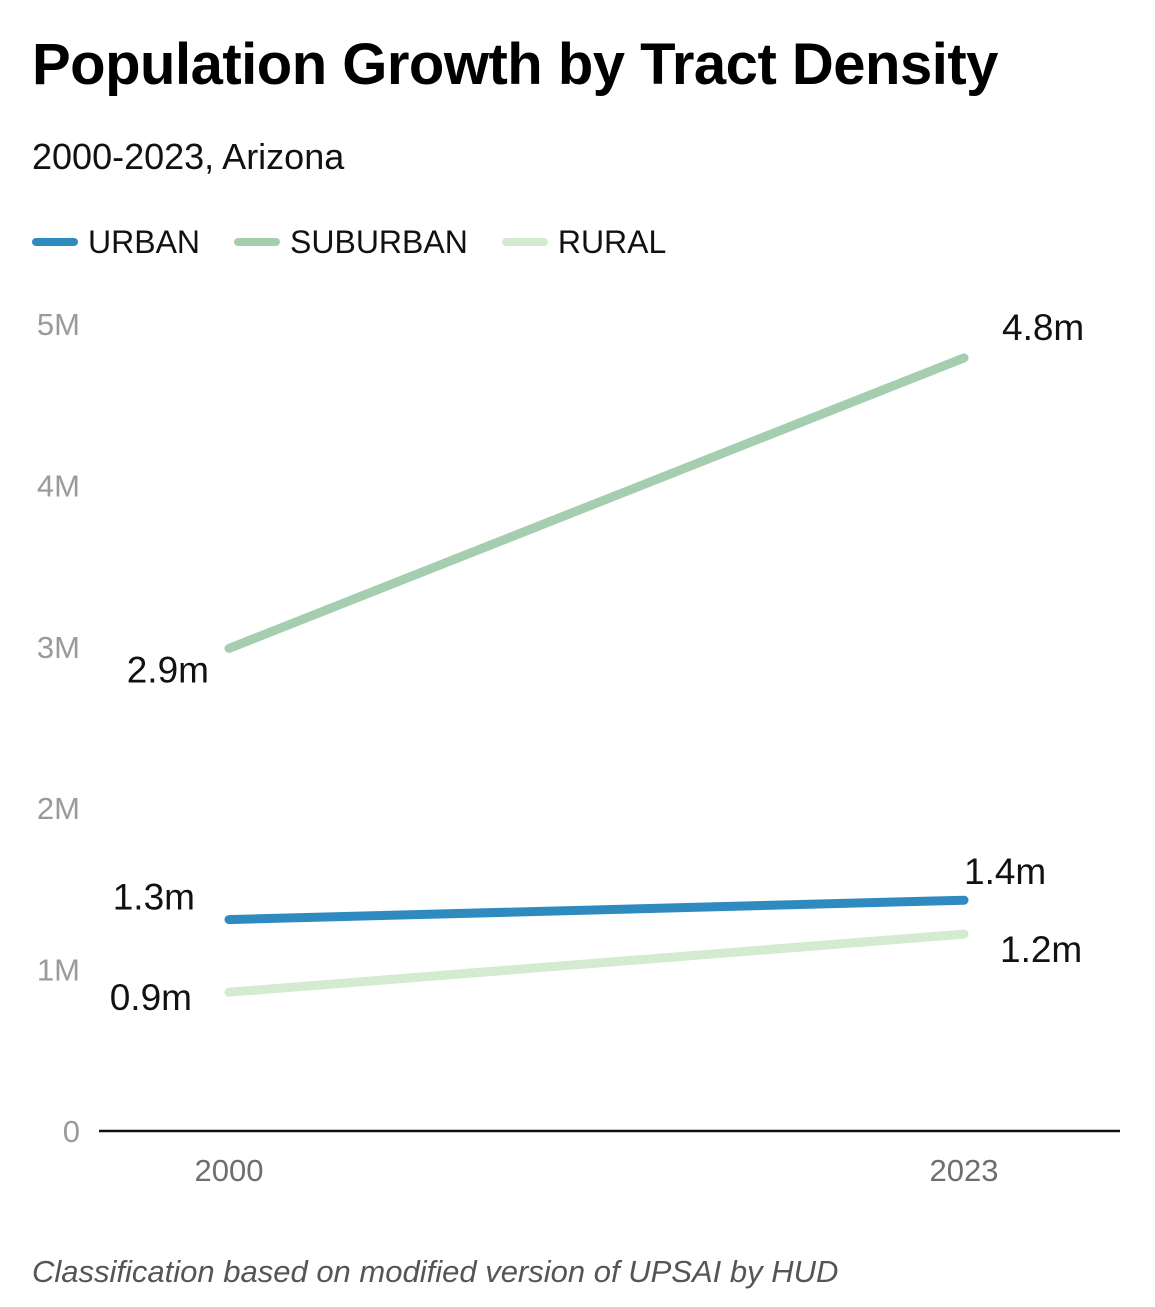 This screenshot has width=1155, height=1307. What do you see at coordinates (379, 242) in the screenshot?
I see `legend-label-suburban: SUBURBAN` at bounding box center [379, 242].